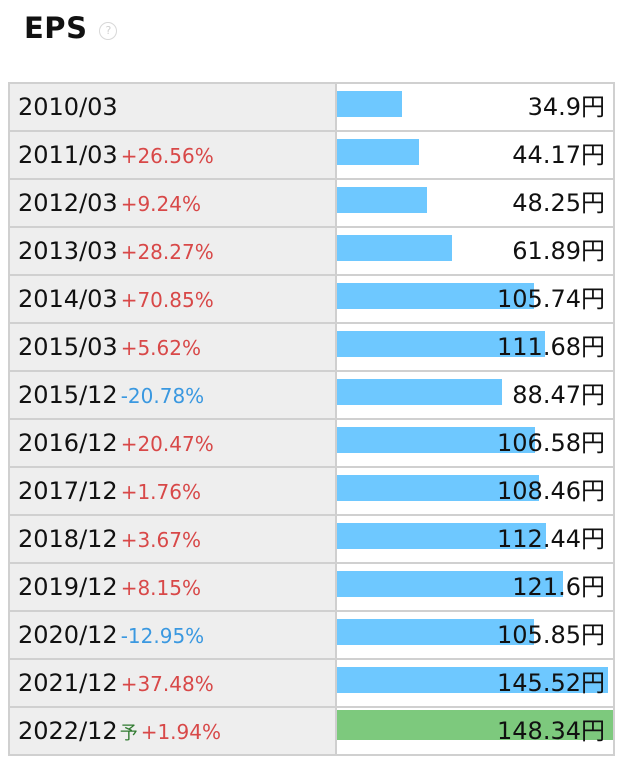 This screenshot has height=766, width=618. What do you see at coordinates (162, 636) in the screenshot?
I see `change-label: -12.95%` at bounding box center [162, 636].